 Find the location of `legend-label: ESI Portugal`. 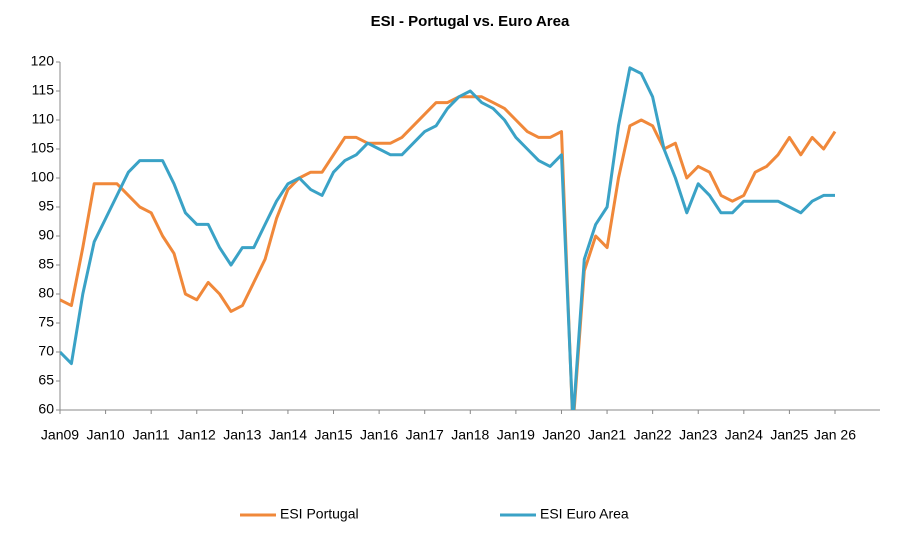

legend-label: ESI Portugal is located at coordinates (319, 514).